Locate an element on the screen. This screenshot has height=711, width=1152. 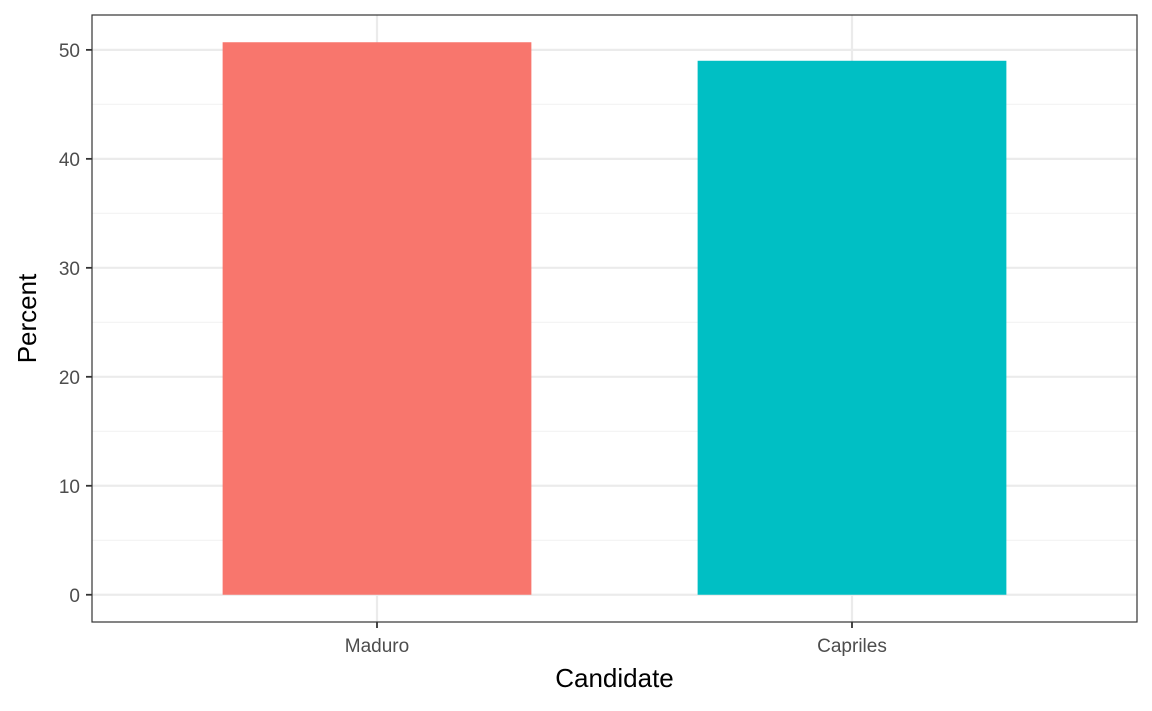
y-tick-label: 20 is located at coordinates (69, 378).